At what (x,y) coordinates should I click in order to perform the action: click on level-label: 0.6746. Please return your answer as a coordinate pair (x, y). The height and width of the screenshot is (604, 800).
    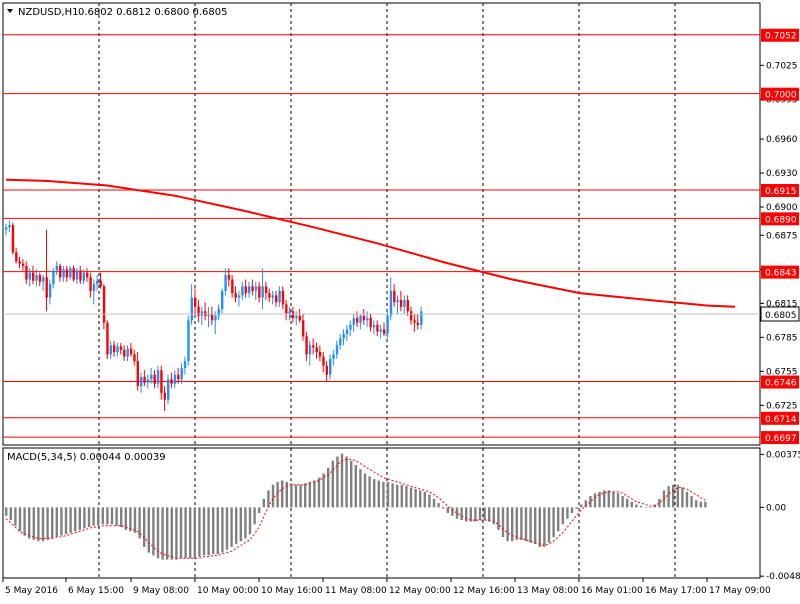
    Looking at the image, I should click on (781, 384).